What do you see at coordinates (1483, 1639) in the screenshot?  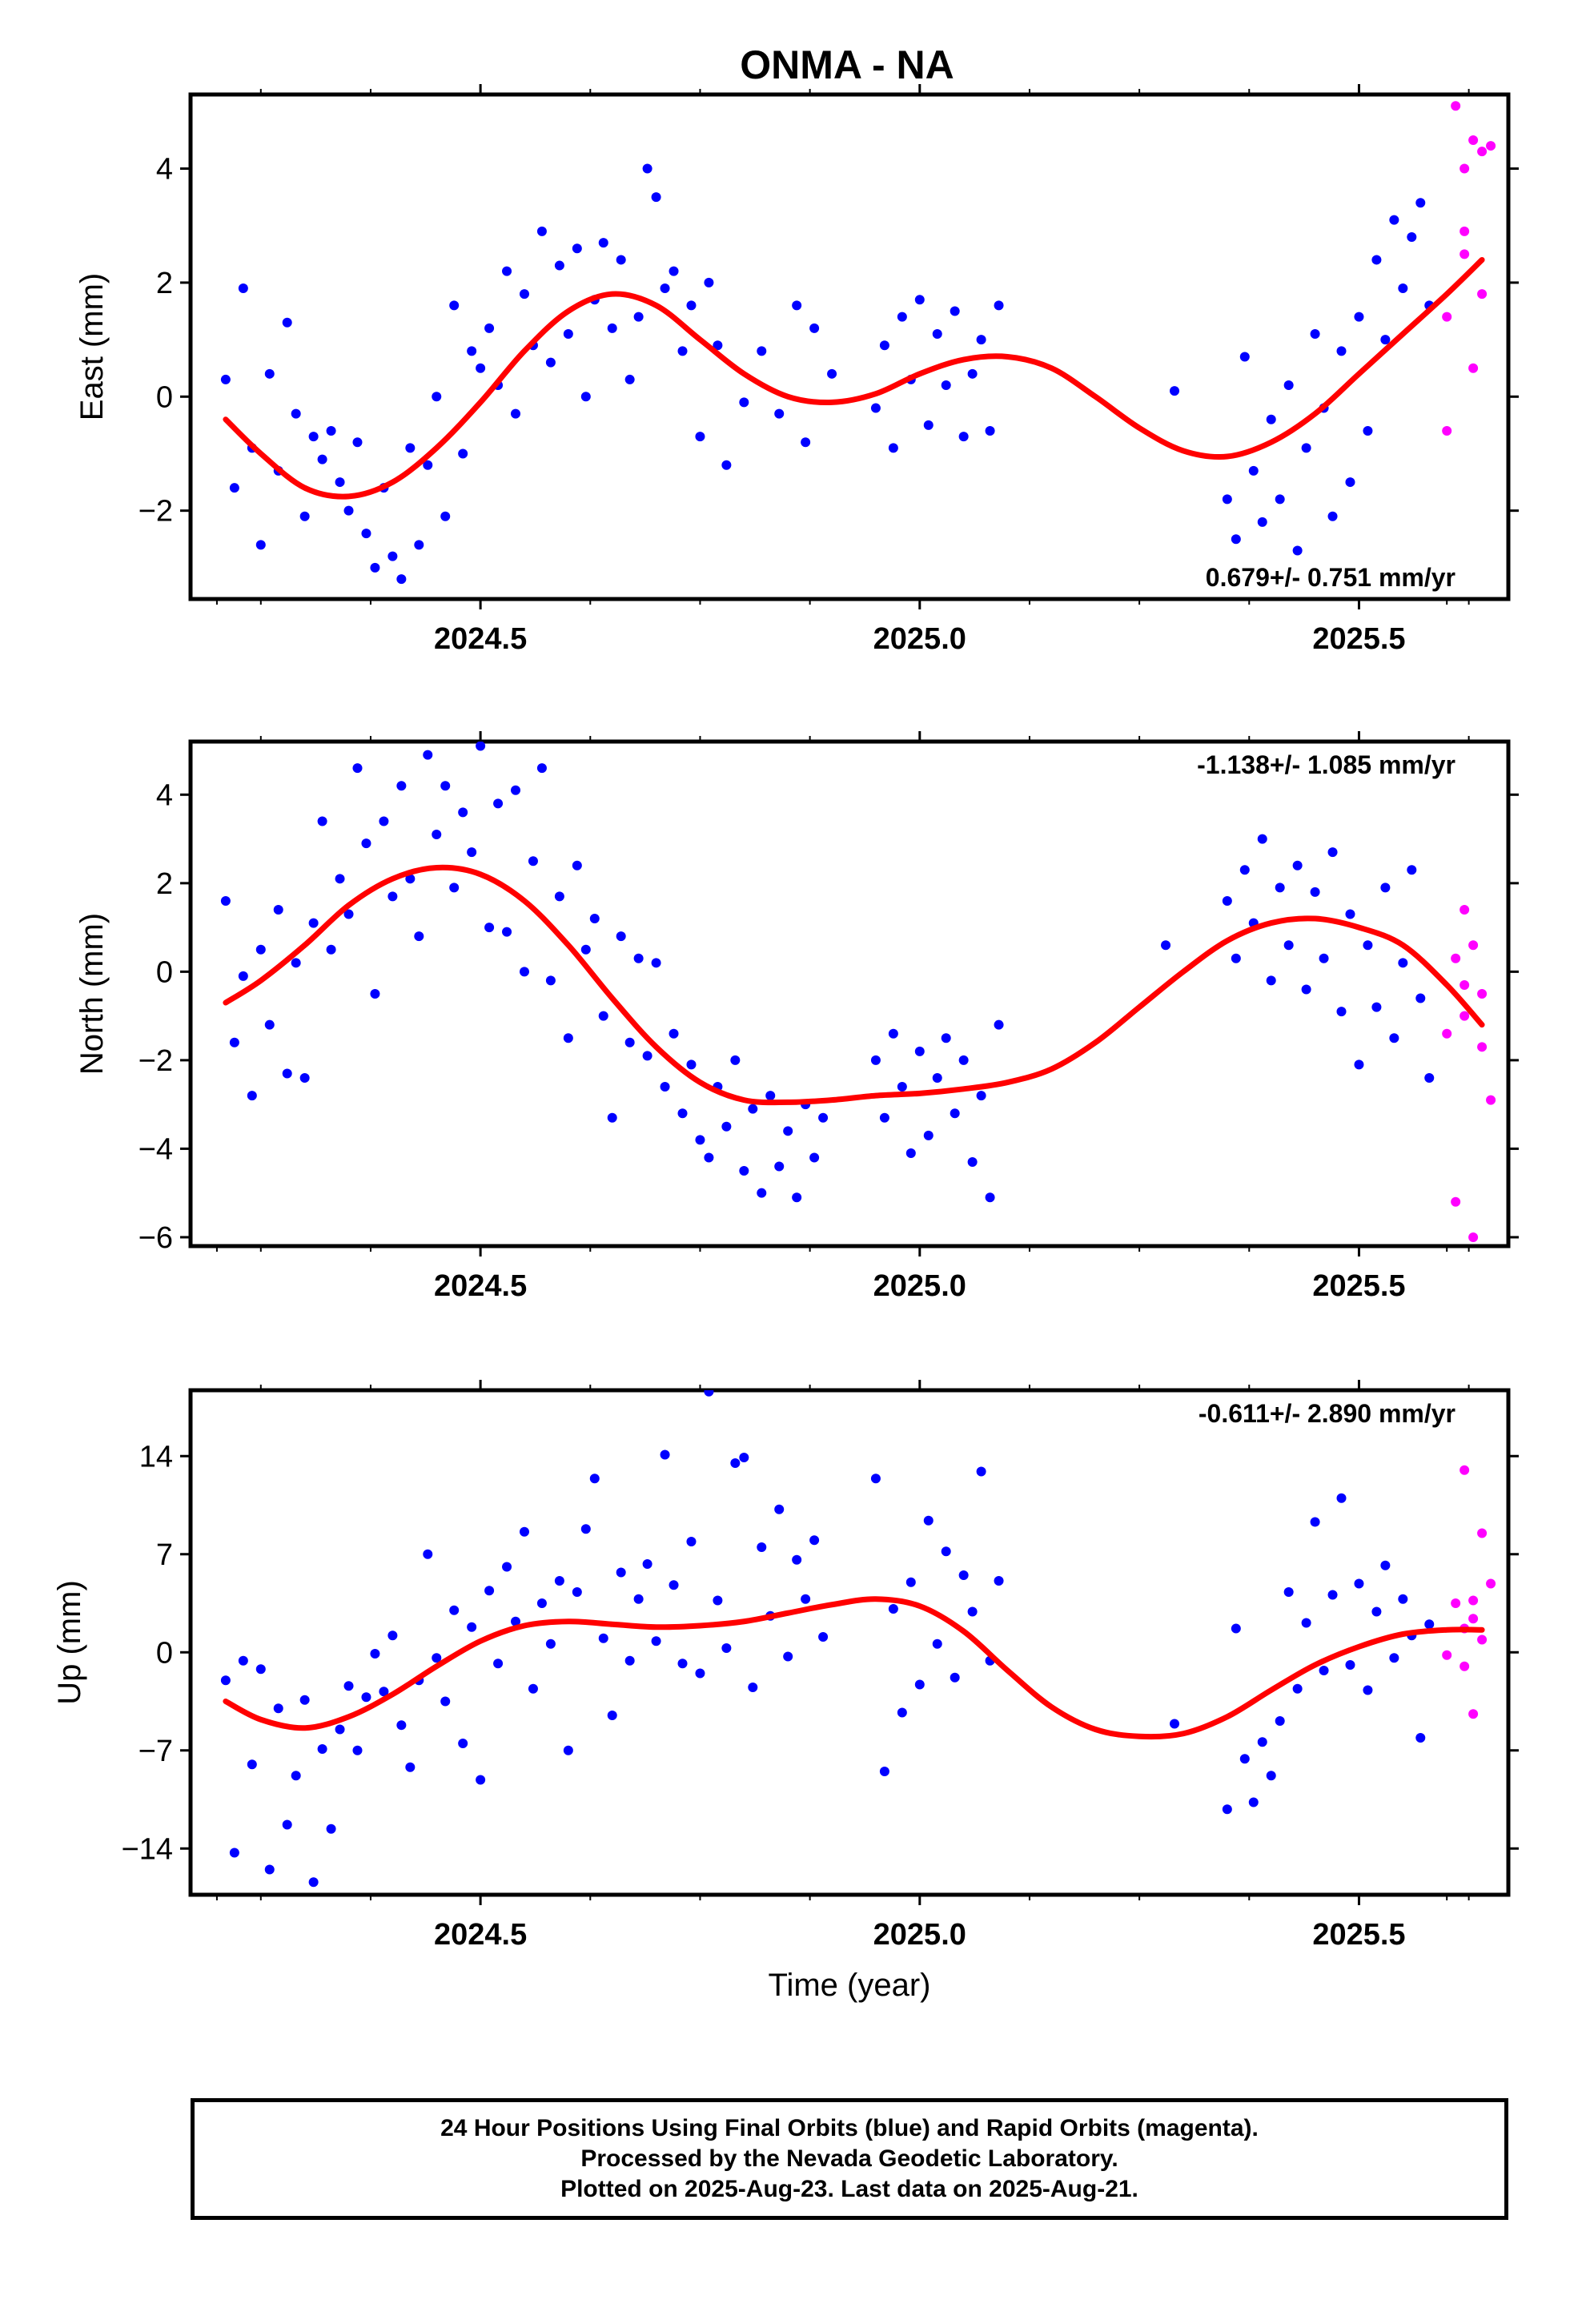 I see `up-point-rapid` at bounding box center [1483, 1639].